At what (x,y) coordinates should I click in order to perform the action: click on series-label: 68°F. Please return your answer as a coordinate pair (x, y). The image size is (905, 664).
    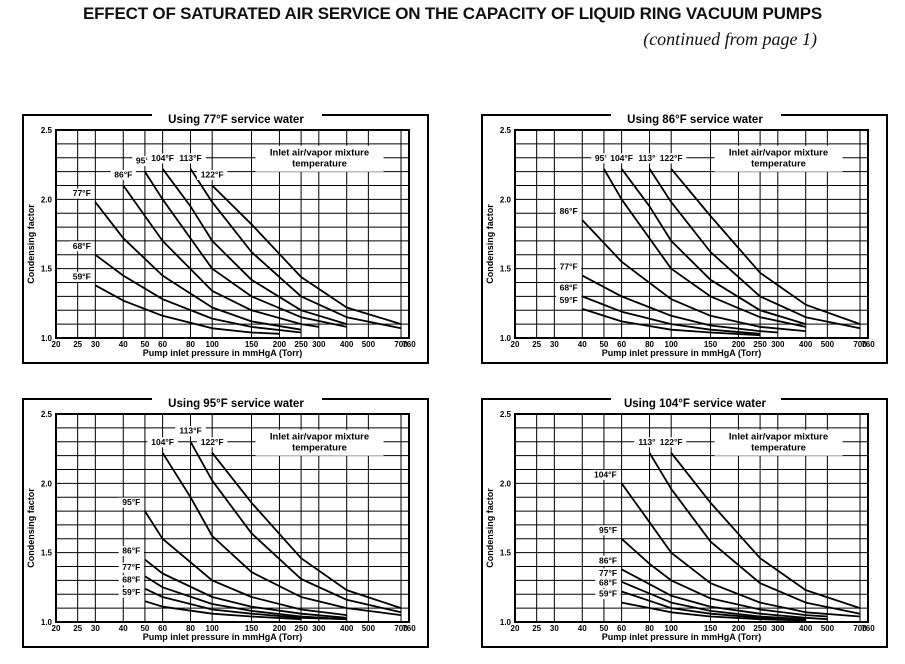
    Looking at the image, I should click on (608, 582).